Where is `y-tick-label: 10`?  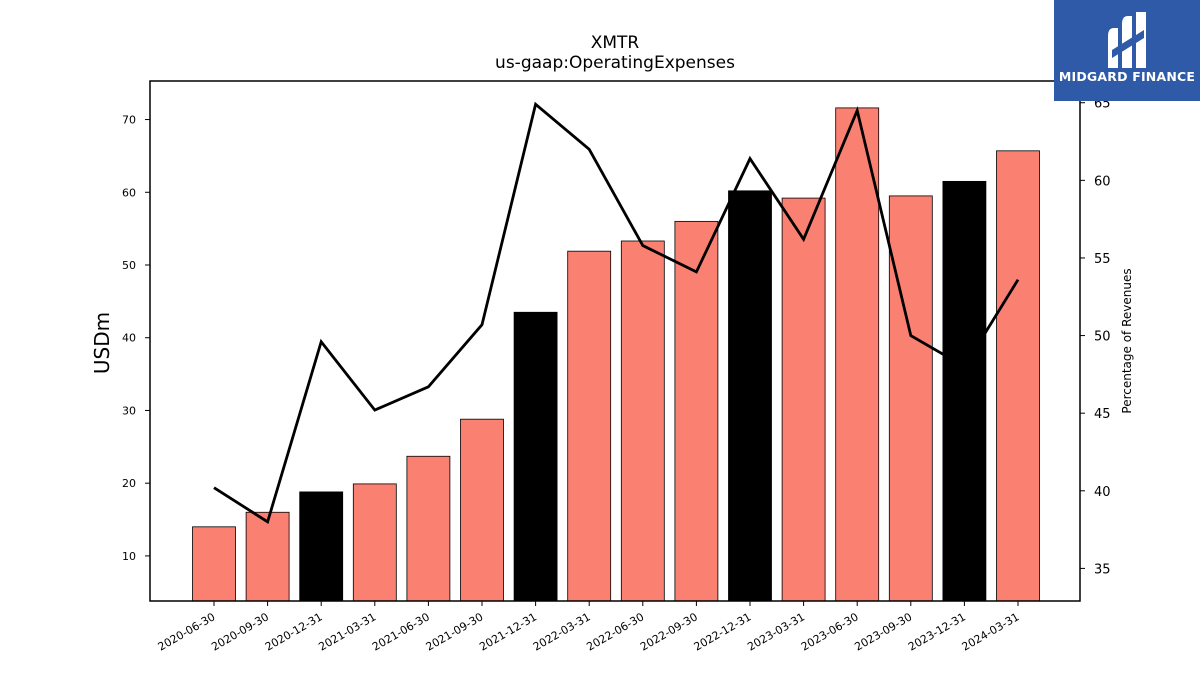 y-tick-label: 10 is located at coordinates (129, 556).